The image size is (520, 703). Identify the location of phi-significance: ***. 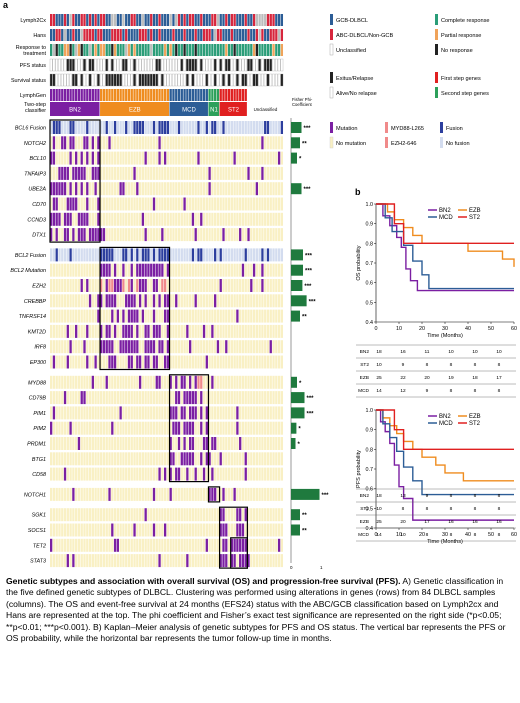
(308, 190).